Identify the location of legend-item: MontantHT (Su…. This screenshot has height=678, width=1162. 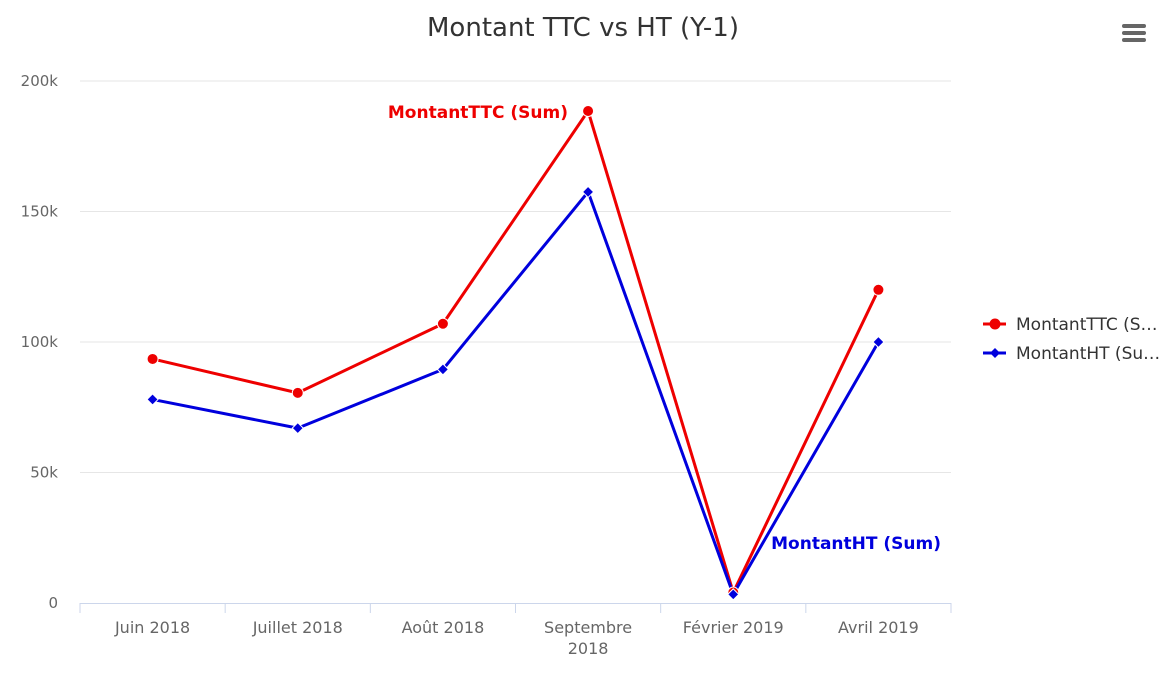
(1071, 354).